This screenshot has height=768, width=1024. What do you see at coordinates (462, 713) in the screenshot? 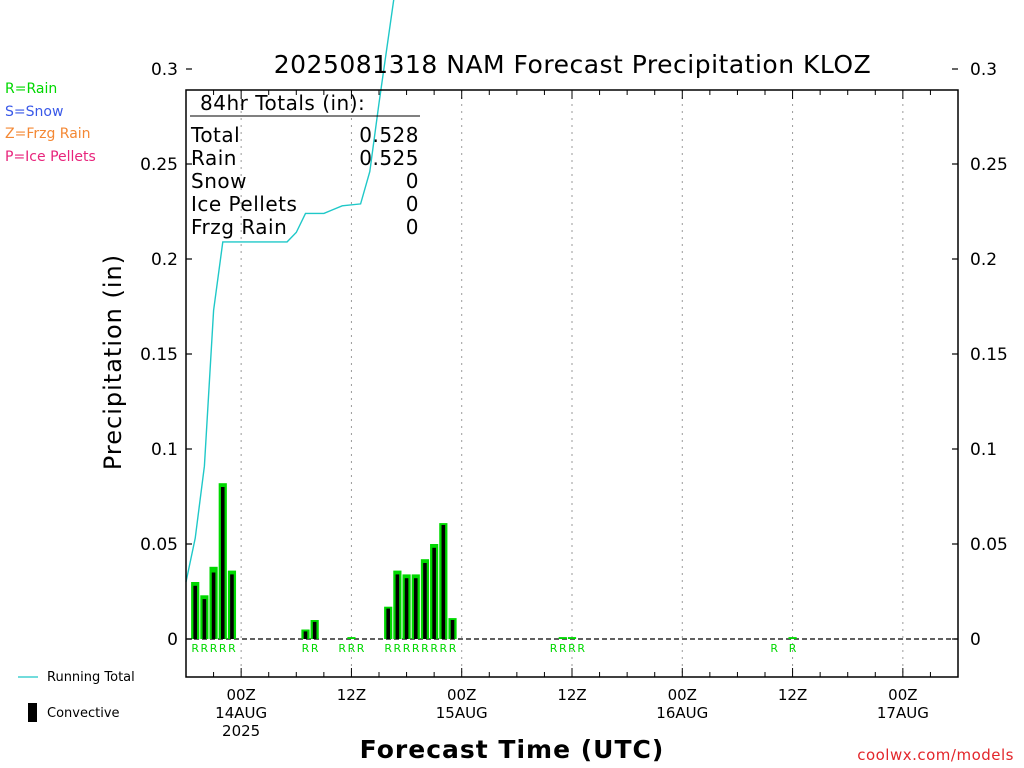
I see `x-tick-label-2-1: 15AUG` at bounding box center [462, 713].